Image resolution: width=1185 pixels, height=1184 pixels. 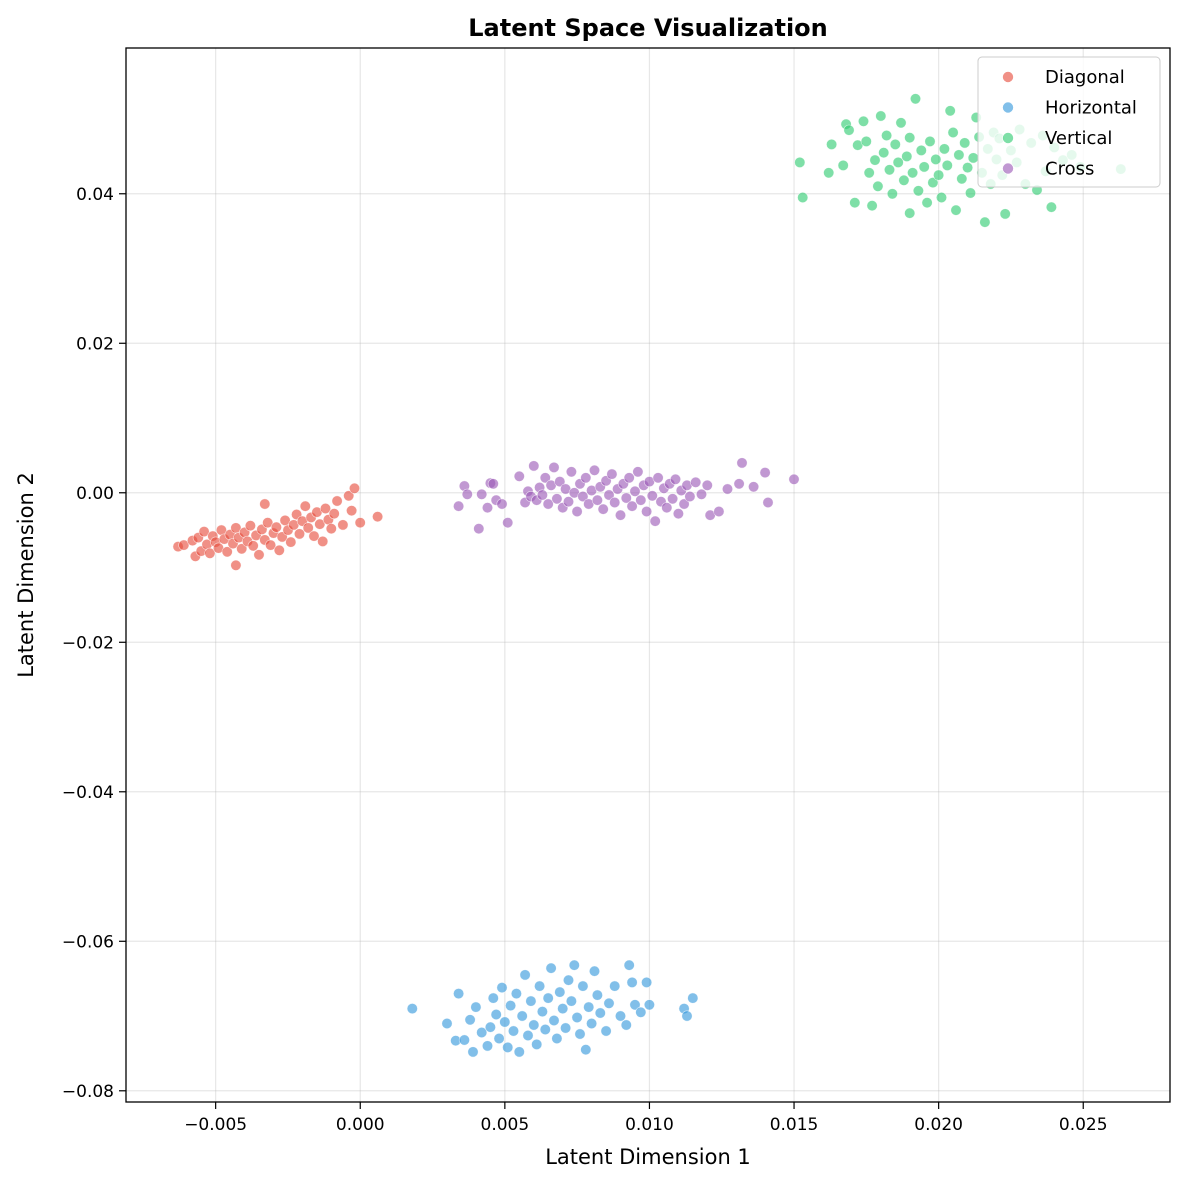 What do you see at coordinates (794, 1125) in the screenshot?
I see `x-tick-label: 0.015` at bounding box center [794, 1125].